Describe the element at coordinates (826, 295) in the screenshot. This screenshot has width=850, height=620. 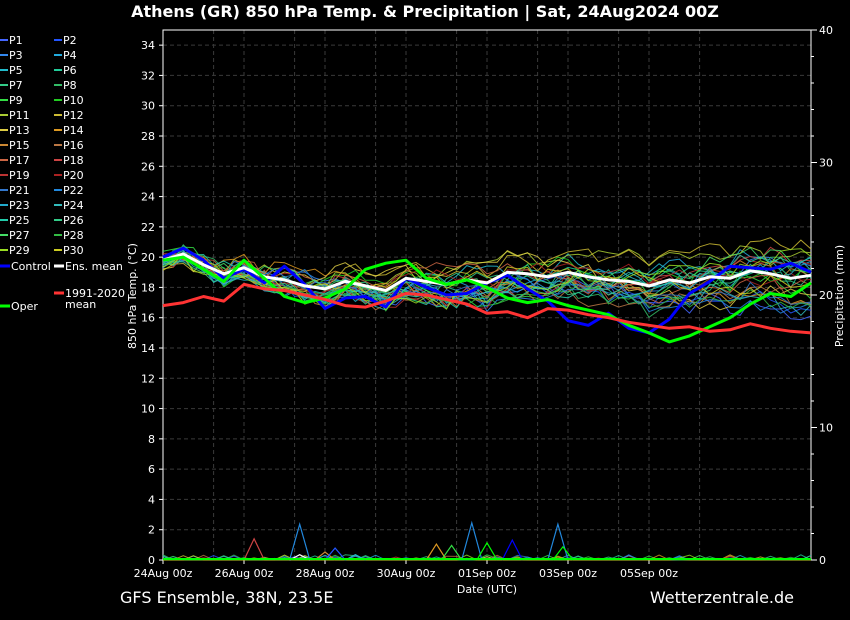
I see `y2-tick-label: 20` at that location.